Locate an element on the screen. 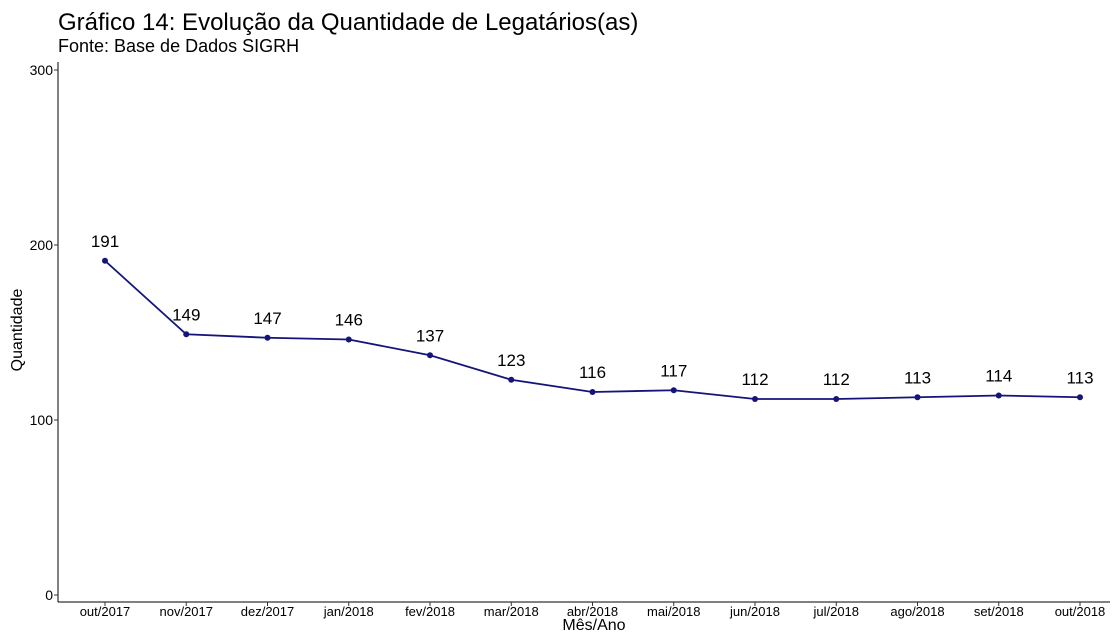 The image size is (1117, 634). y-tick-label: 0 is located at coordinates (49, 595).